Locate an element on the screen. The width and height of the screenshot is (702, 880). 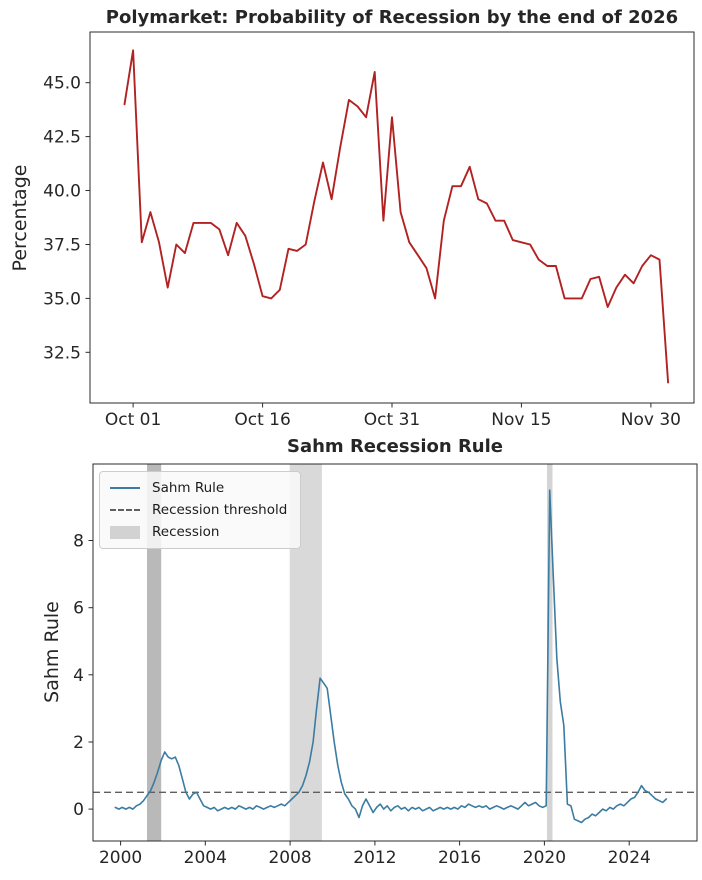
sahm-rule-legend: Sahm Rule Recession threshold Recession is located at coordinates (200, 510).